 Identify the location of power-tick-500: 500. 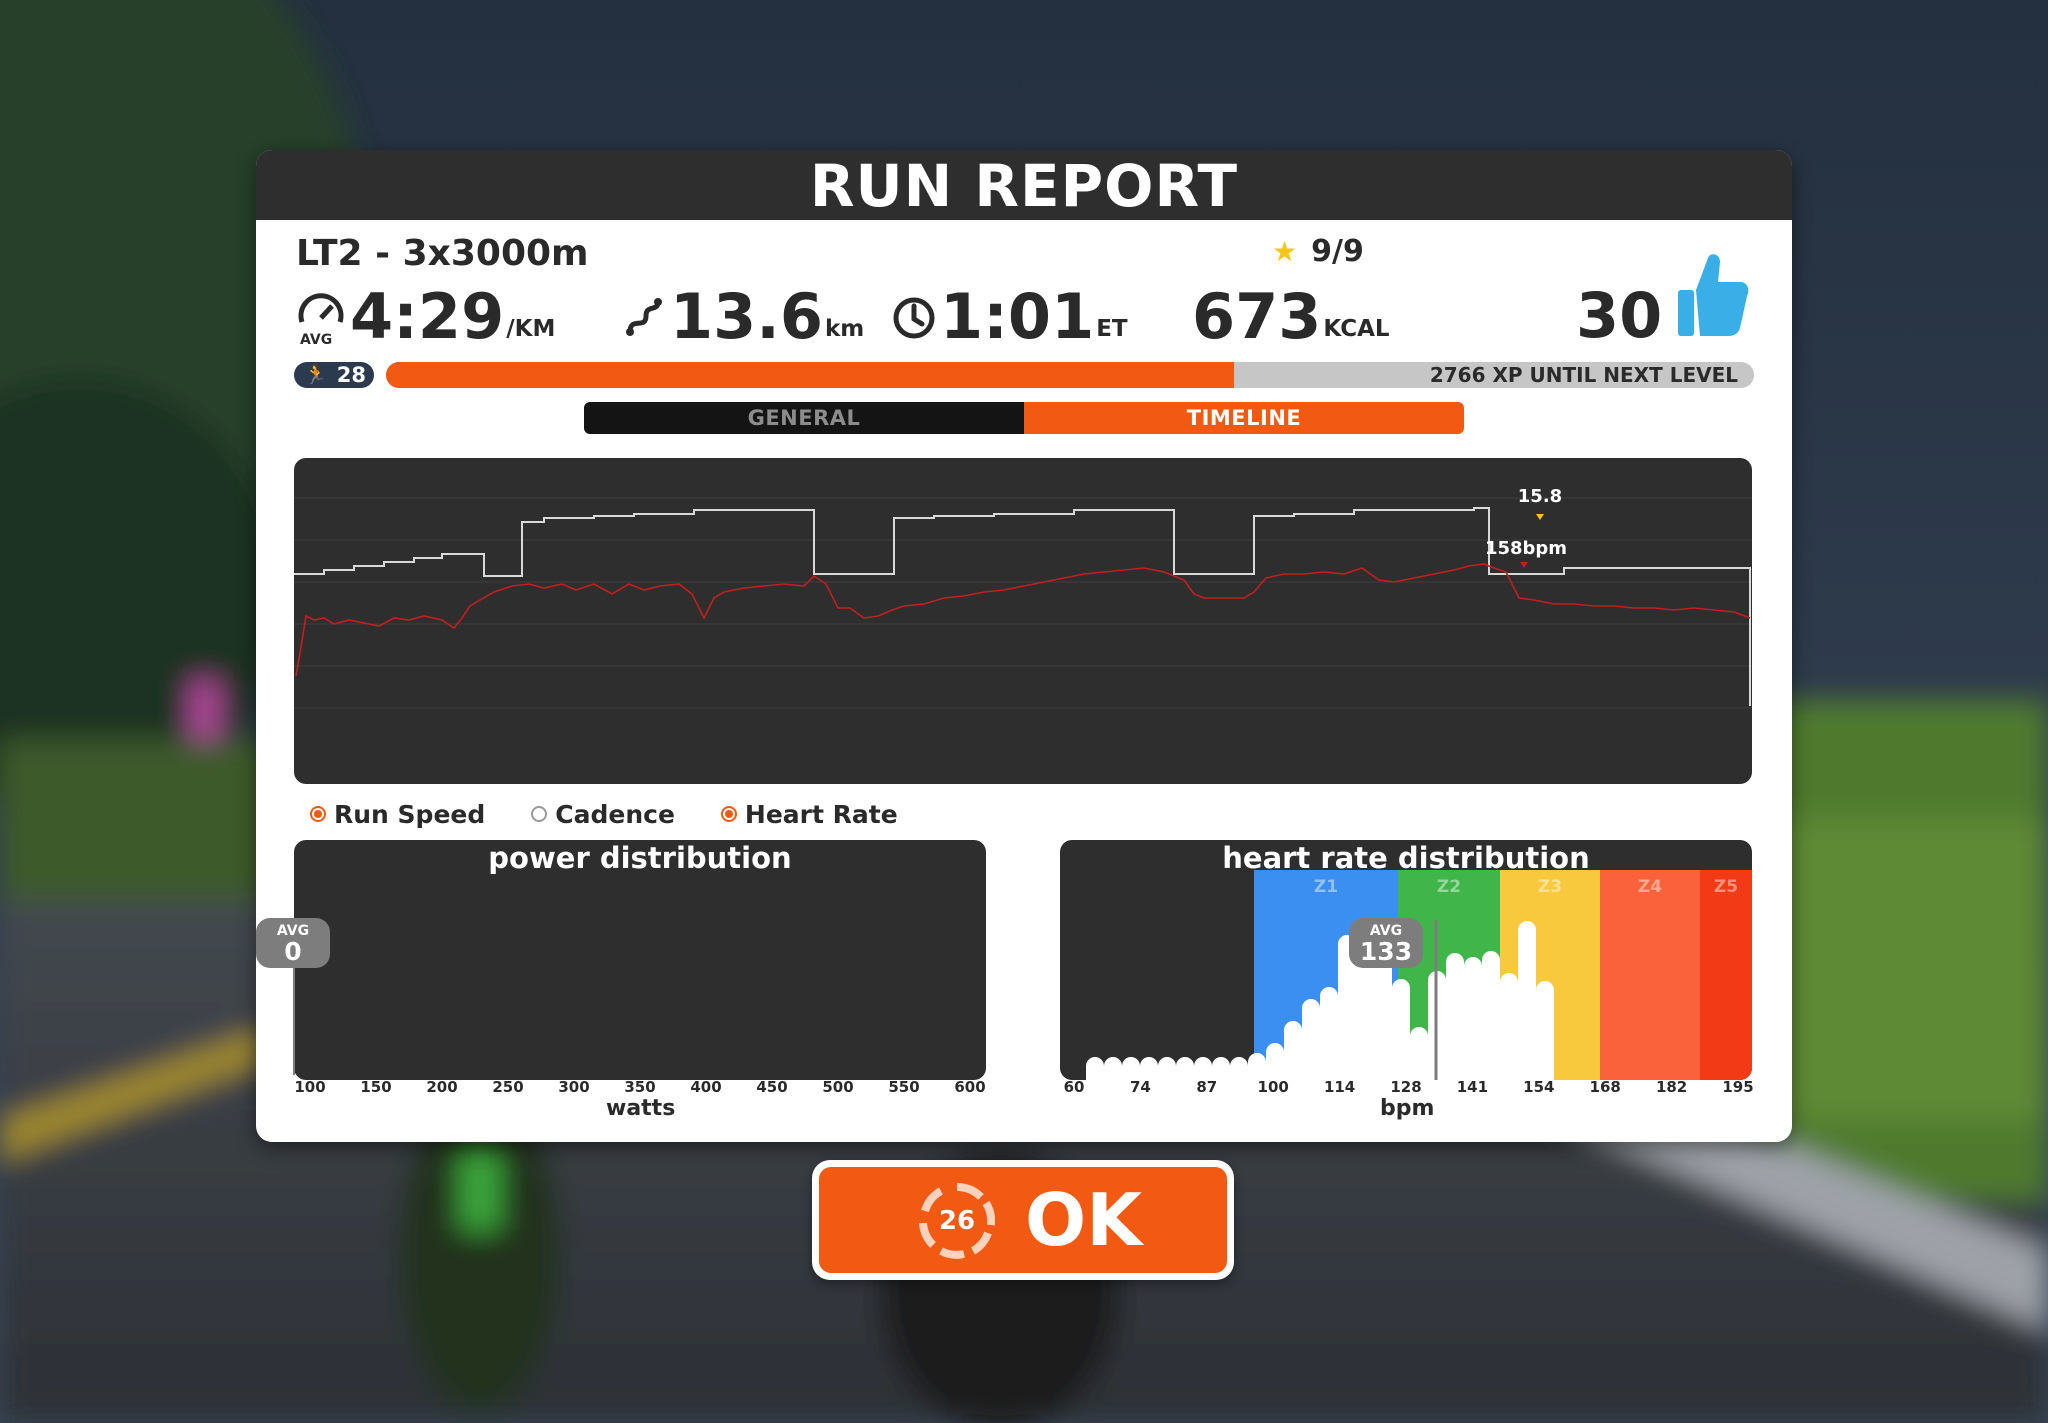
(838, 1087).